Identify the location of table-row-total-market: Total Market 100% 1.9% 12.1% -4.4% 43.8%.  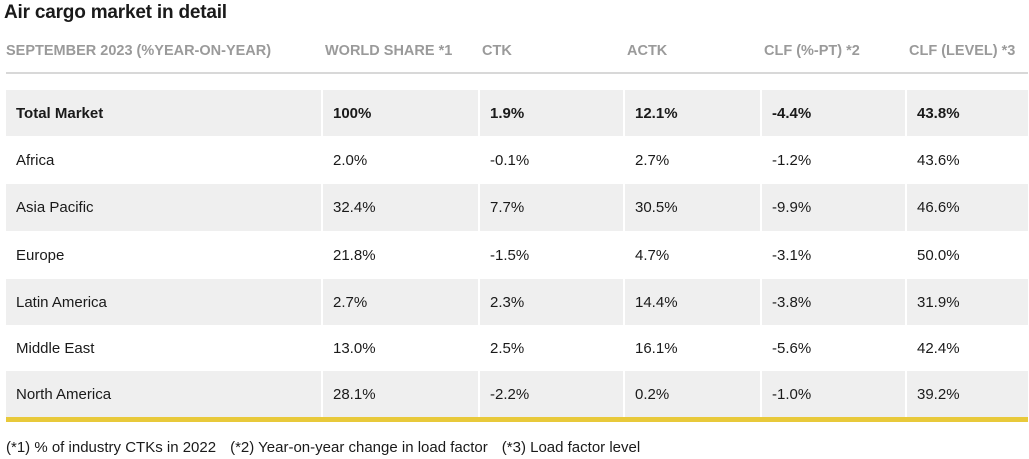
(517, 113).